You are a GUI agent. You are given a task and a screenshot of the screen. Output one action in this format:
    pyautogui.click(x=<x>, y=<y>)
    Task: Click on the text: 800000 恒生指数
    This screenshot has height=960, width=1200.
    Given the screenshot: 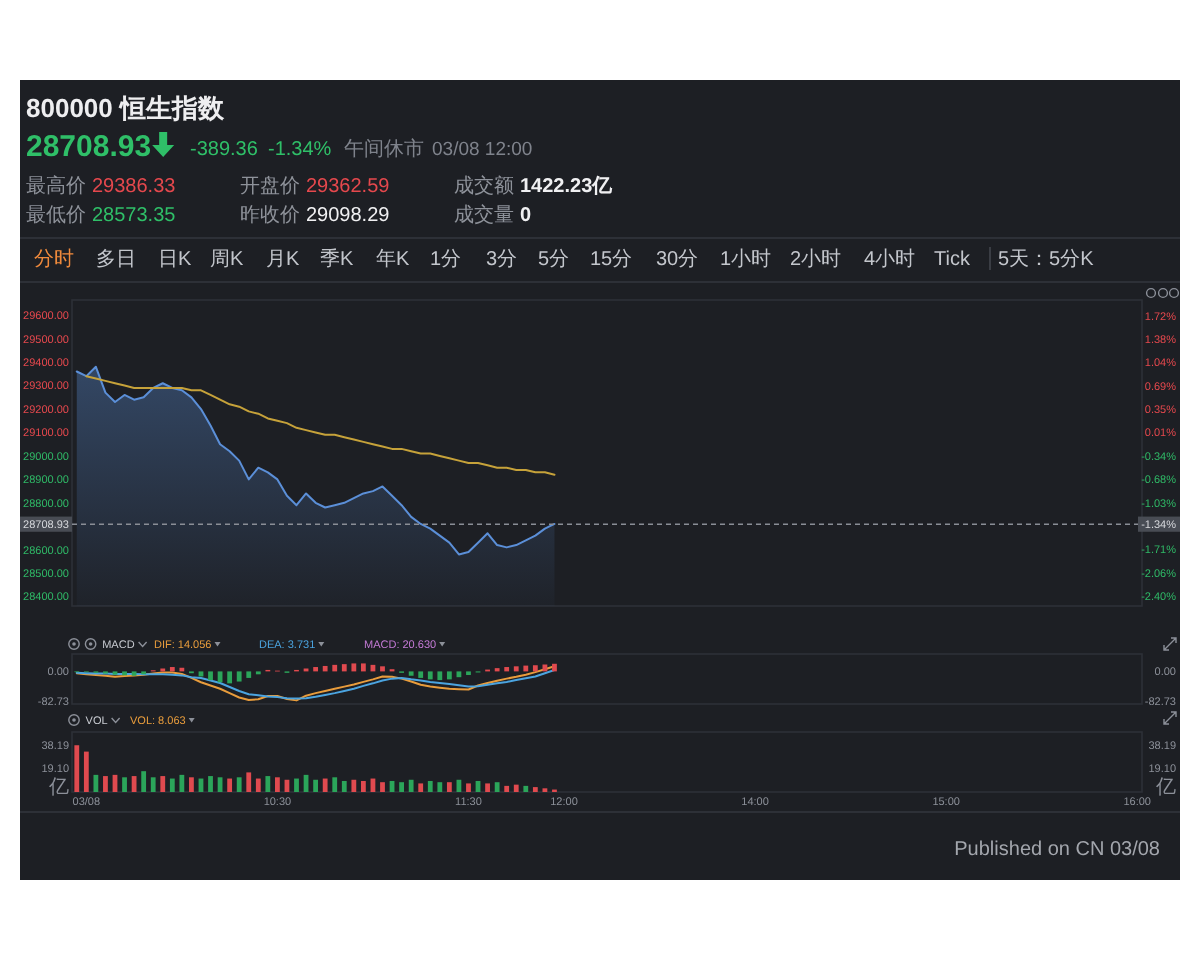 What is the action you would take?
    pyautogui.click(x=126, y=108)
    